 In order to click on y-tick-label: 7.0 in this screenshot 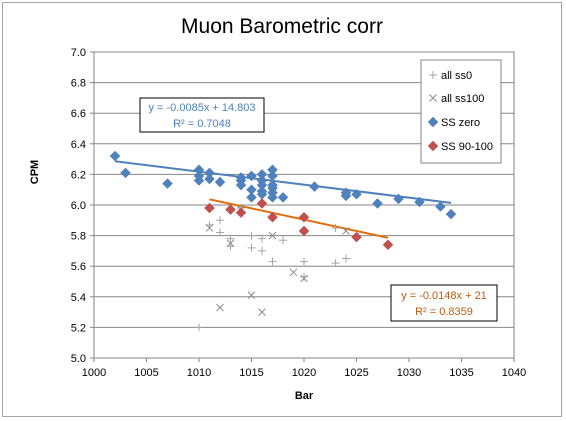, I will do `click(78, 53)`.